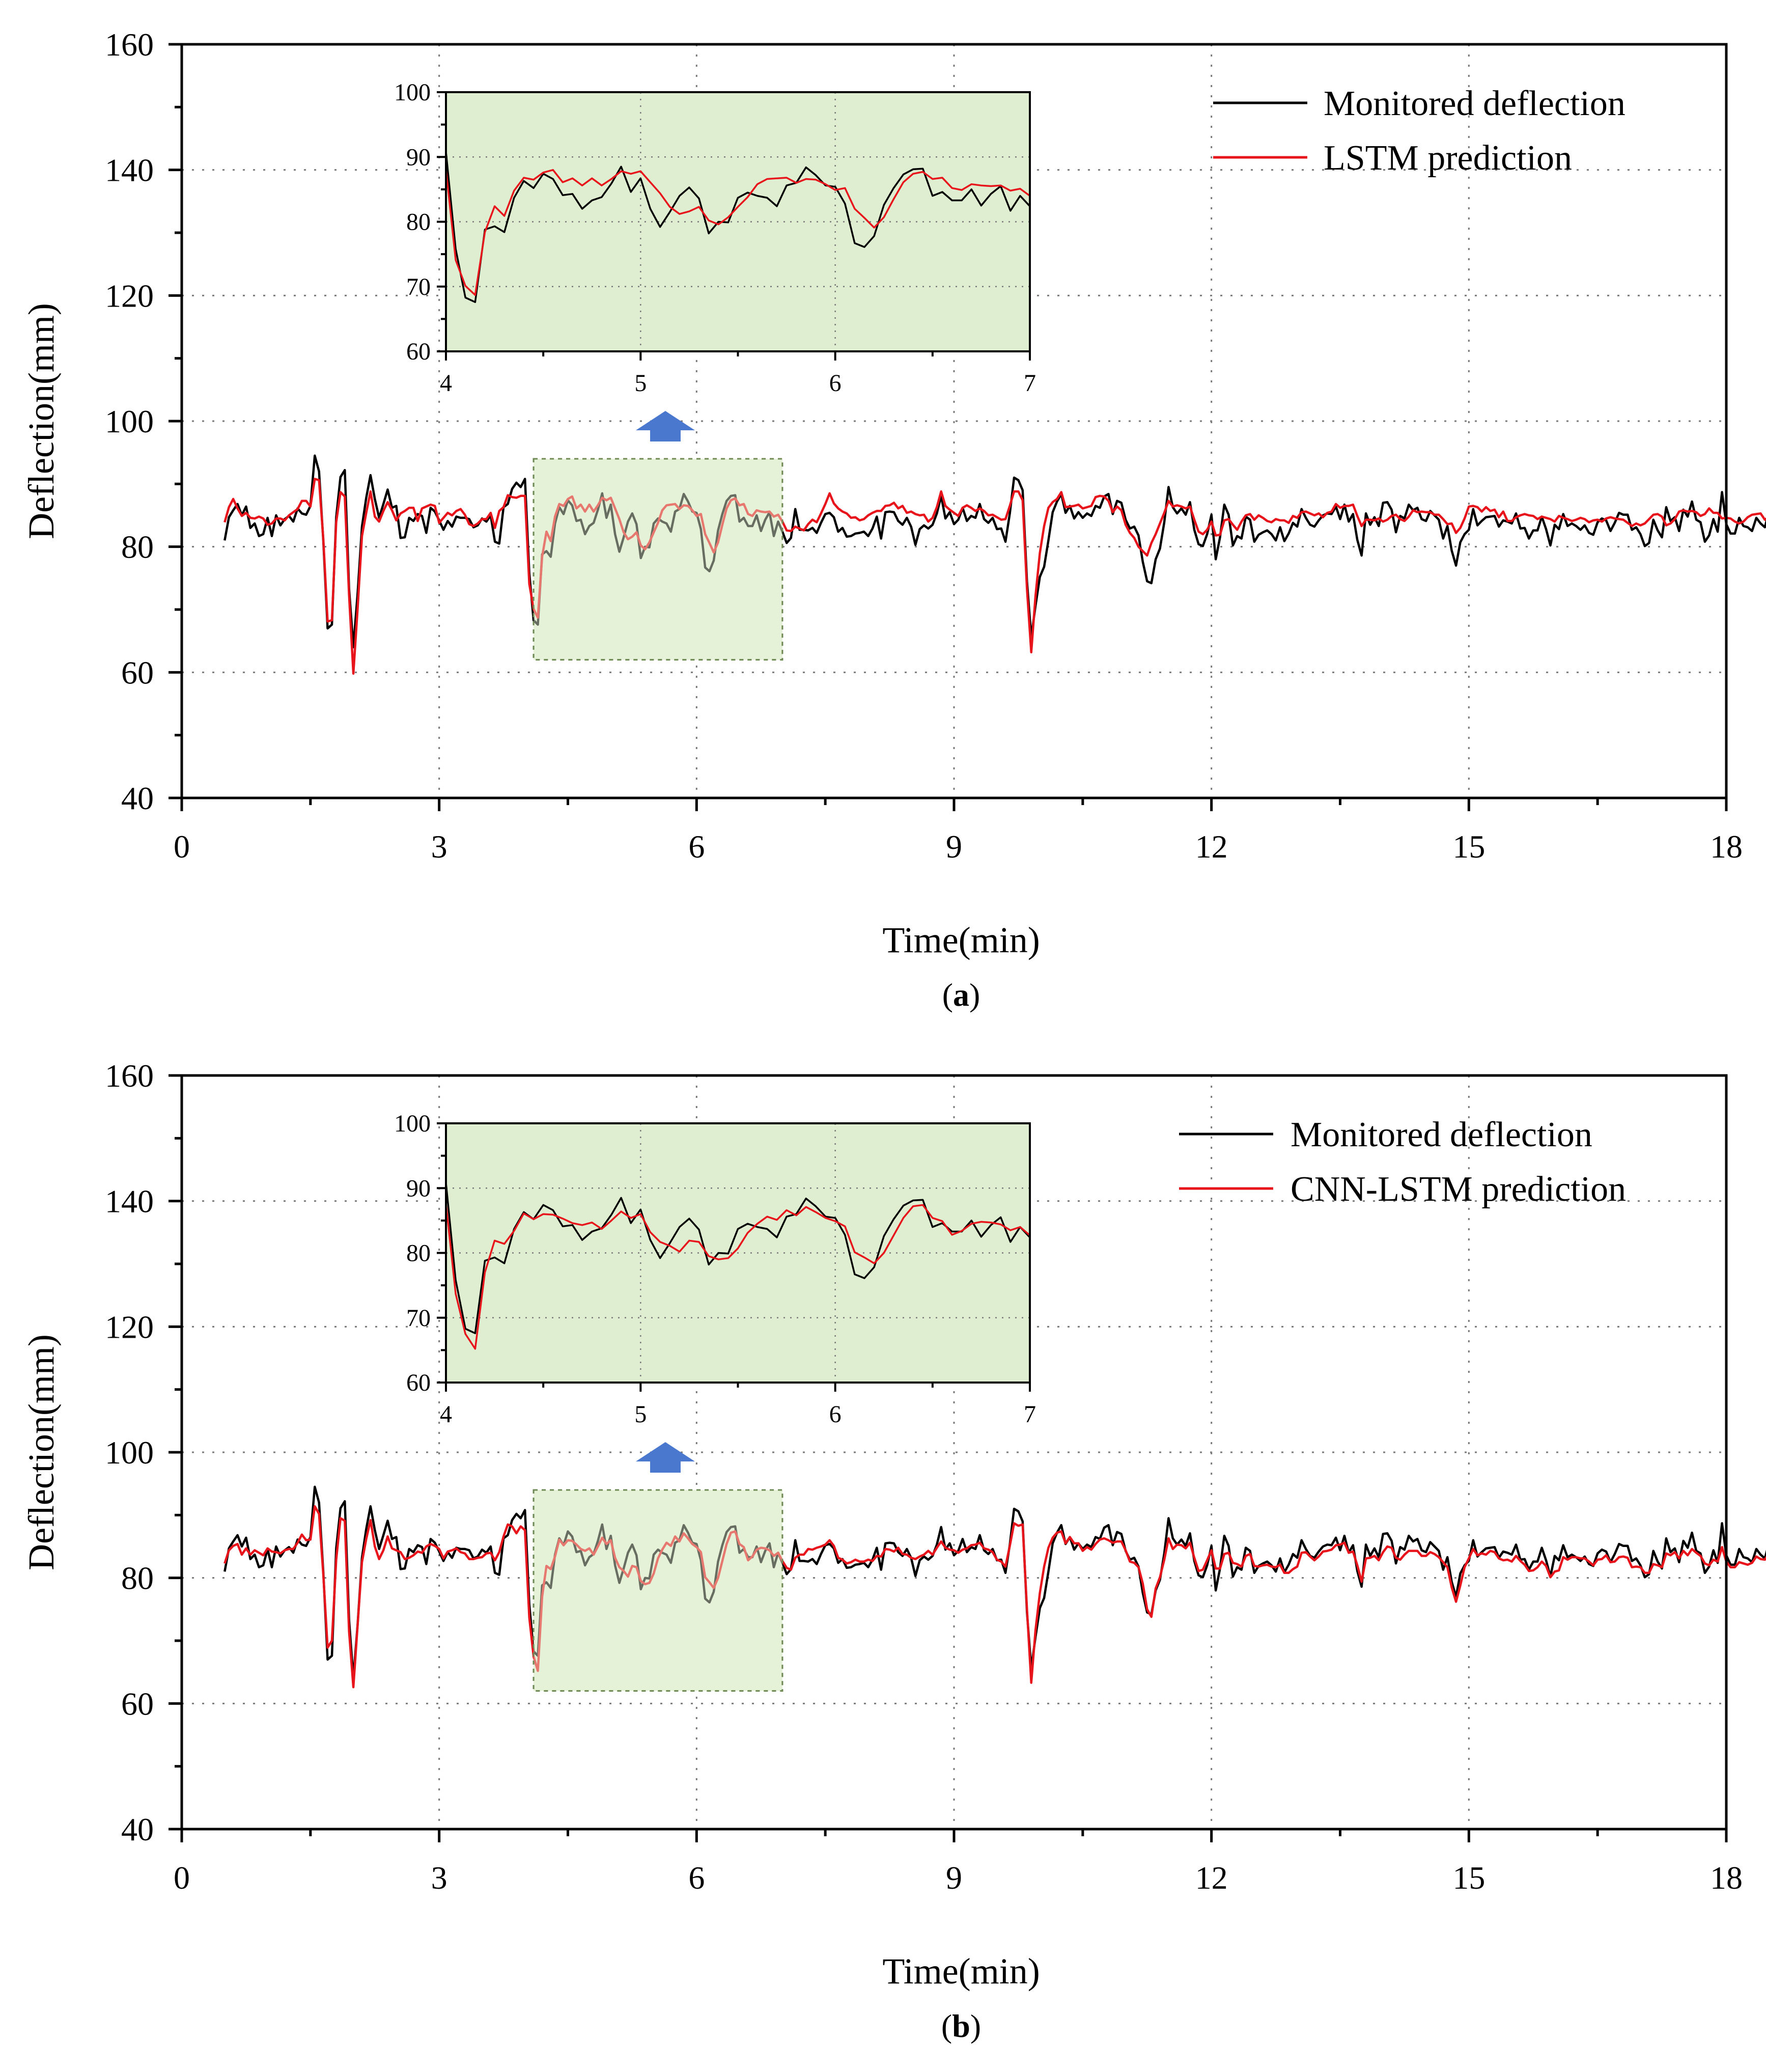 Image resolution: width=1766 pixels, height=2072 pixels. I want to click on panel-caption: (a), so click(961, 995).